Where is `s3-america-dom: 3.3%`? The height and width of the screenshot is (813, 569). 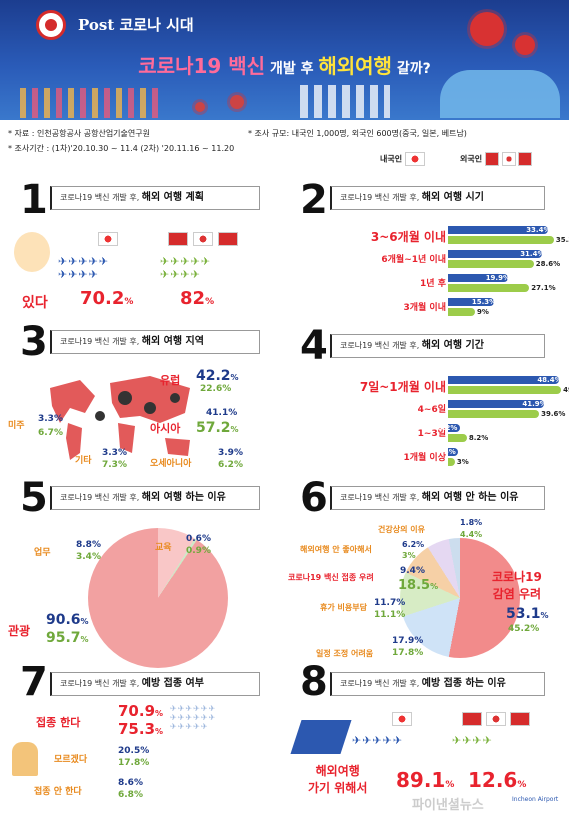
s3-america-dom: 3.3% is located at coordinates (50, 419).